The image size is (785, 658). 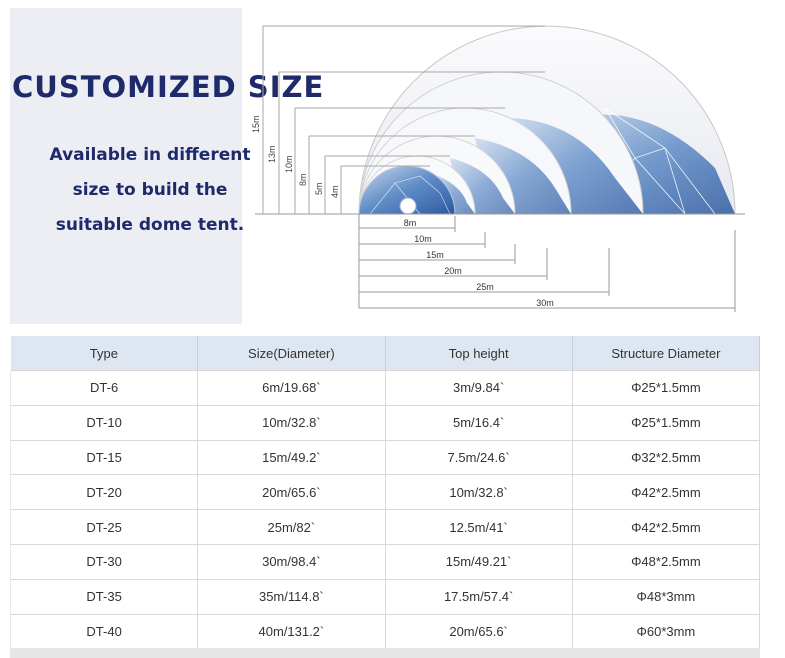 I want to click on header-size: Size(Diameter), so click(x=291, y=353).